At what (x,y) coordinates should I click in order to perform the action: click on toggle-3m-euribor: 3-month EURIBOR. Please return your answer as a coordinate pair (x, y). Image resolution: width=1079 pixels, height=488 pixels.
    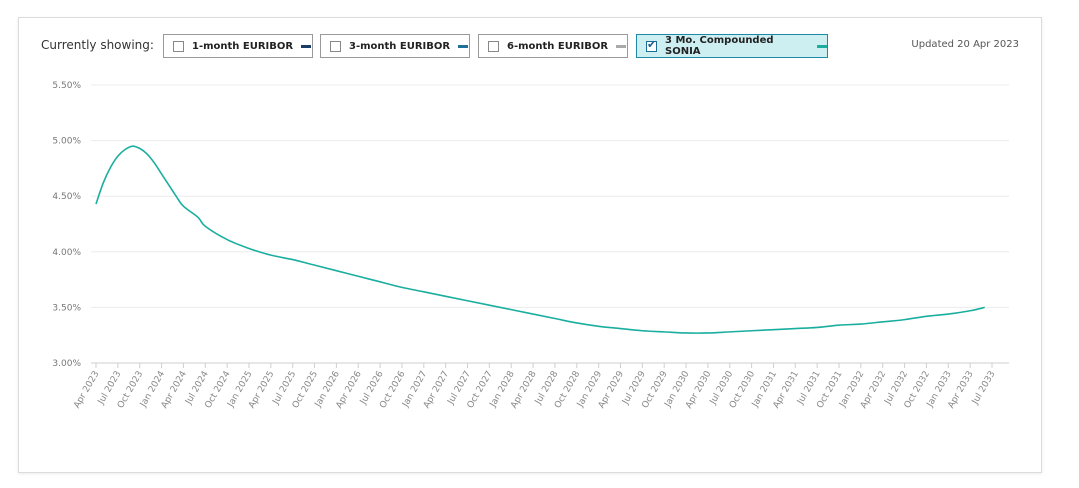
    Looking at the image, I should click on (395, 46).